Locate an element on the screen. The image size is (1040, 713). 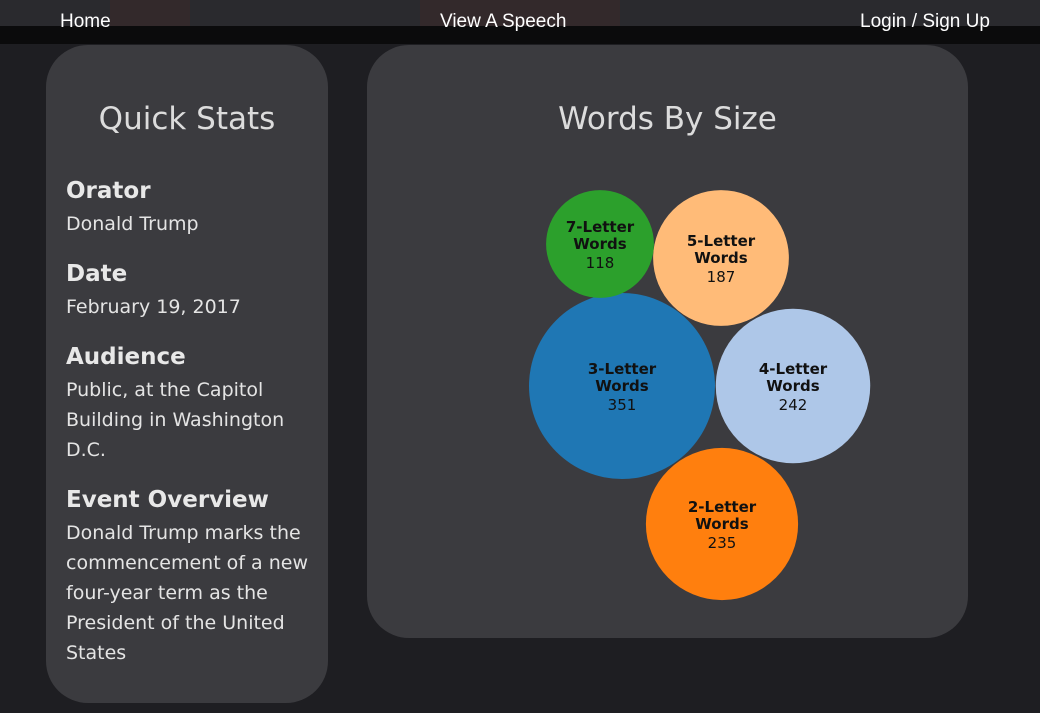
orator-label: Orator is located at coordinates (108, 191).